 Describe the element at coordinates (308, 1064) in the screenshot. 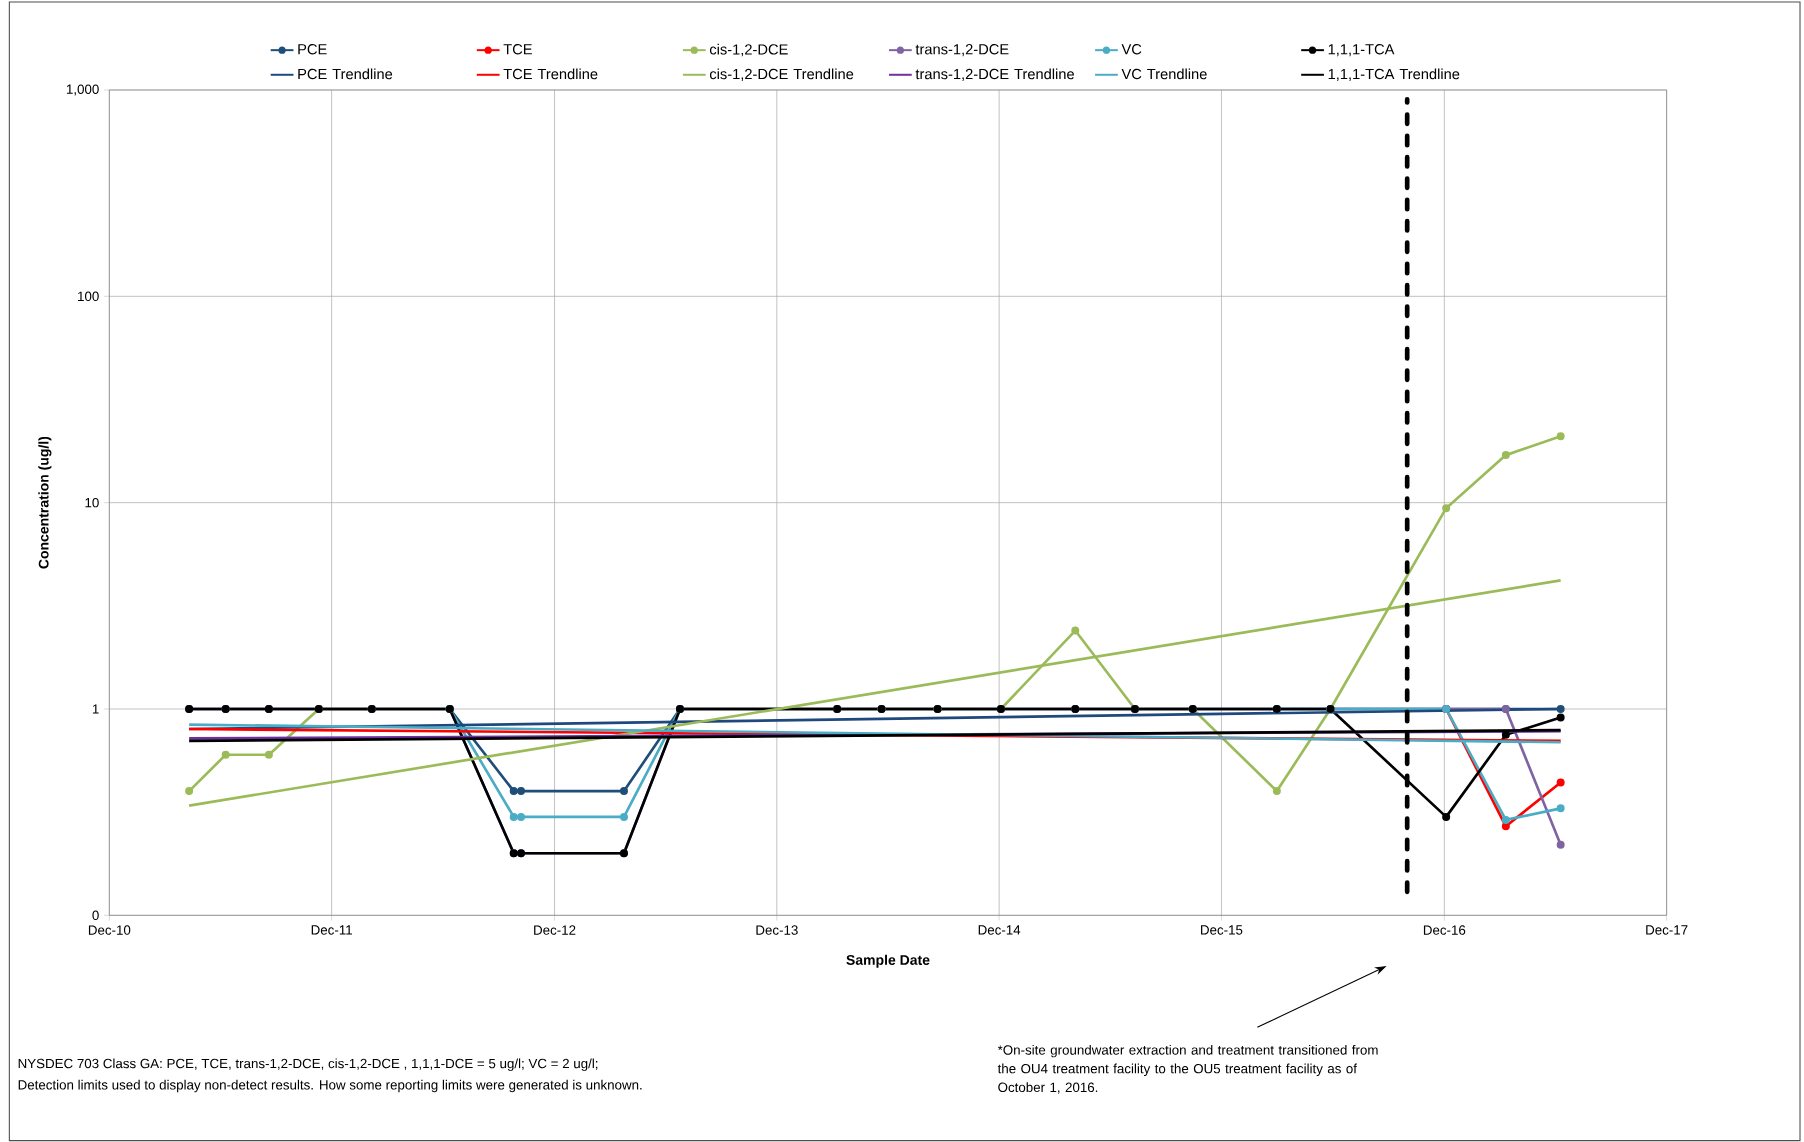

I see `text: NYSDEC 703 Class GA: PCE, TCE, trans-1,2-DCE, cis-1,2-DCE , 1,1,1-DCE = 5 ug/l; VC = 2 ug/l;` at that location.